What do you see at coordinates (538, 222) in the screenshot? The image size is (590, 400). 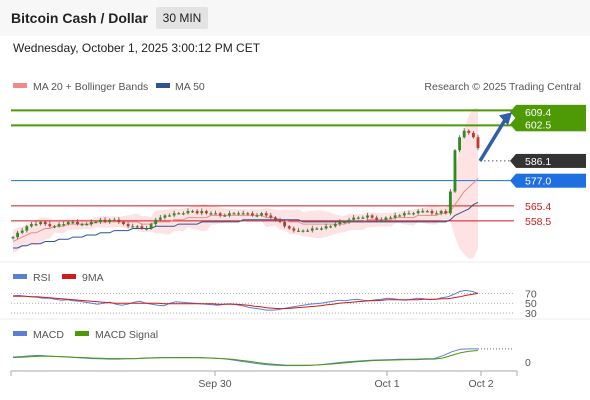 I see `price-level-label: 558.5` at bounding box center [538, 222].